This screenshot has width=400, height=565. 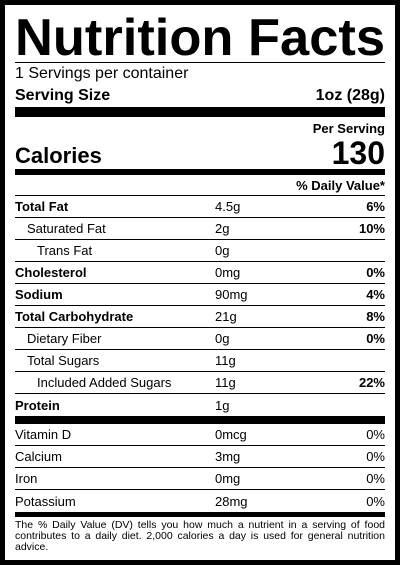 I want to click on nutrient-name: Total Carbohydrate, so click(x=74, y=316).